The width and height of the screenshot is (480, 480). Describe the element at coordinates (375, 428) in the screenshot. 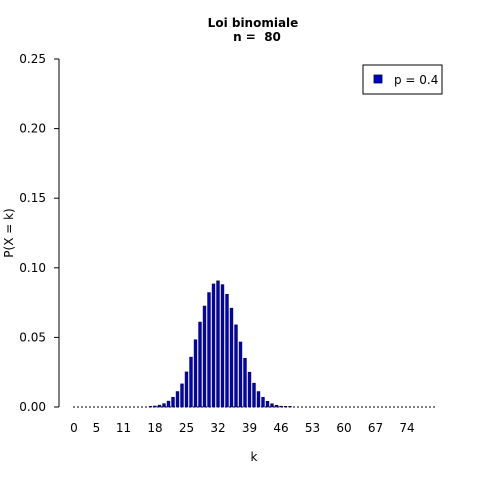

I see `x-tick-label: 67` at that location.